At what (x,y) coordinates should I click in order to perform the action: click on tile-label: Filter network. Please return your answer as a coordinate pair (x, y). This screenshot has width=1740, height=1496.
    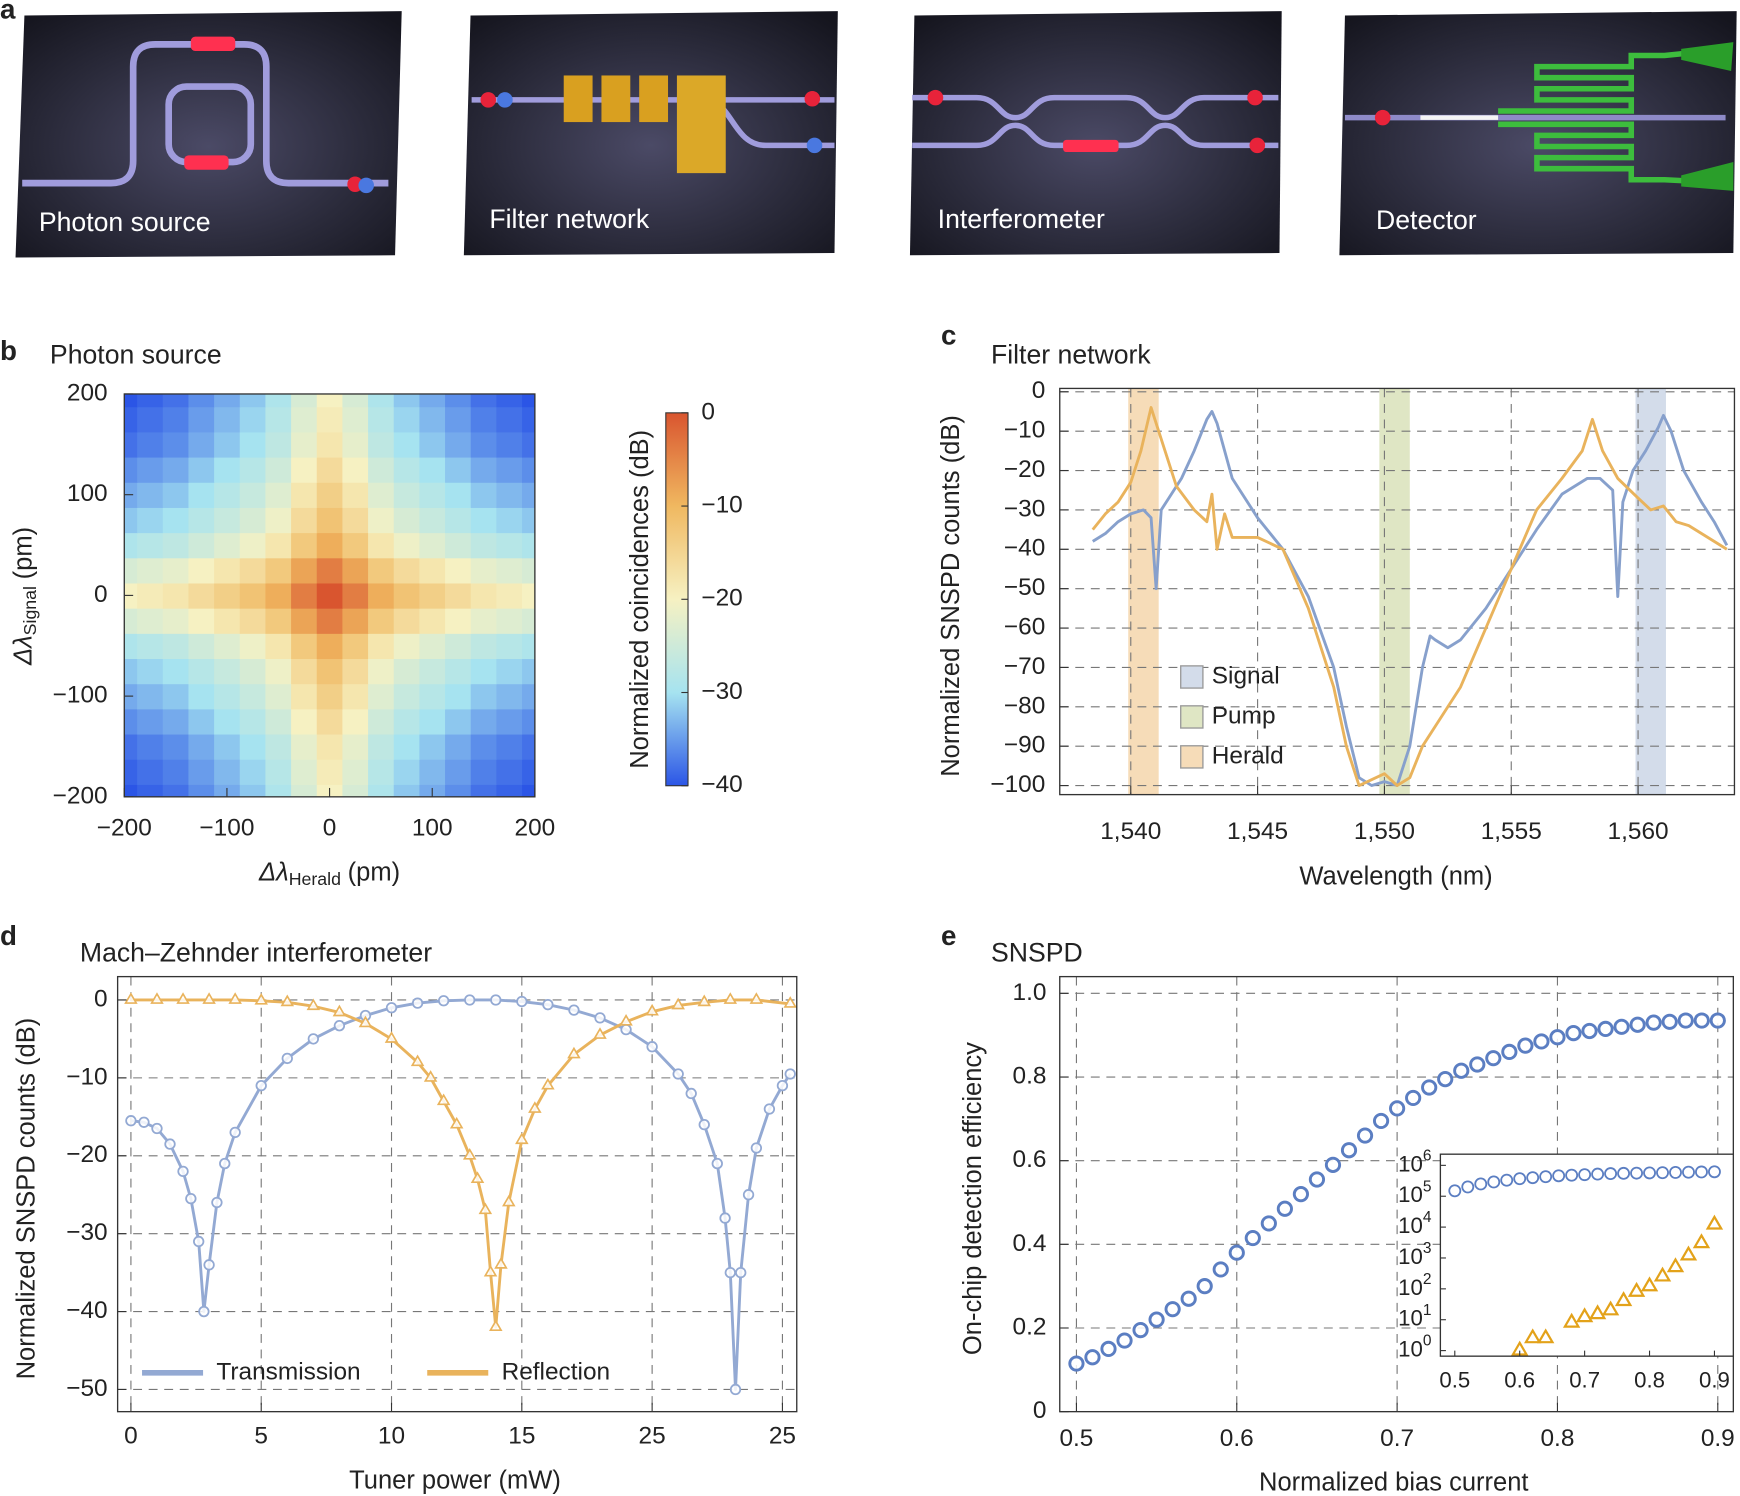
    Looking at the image, I should click on (569, 219).